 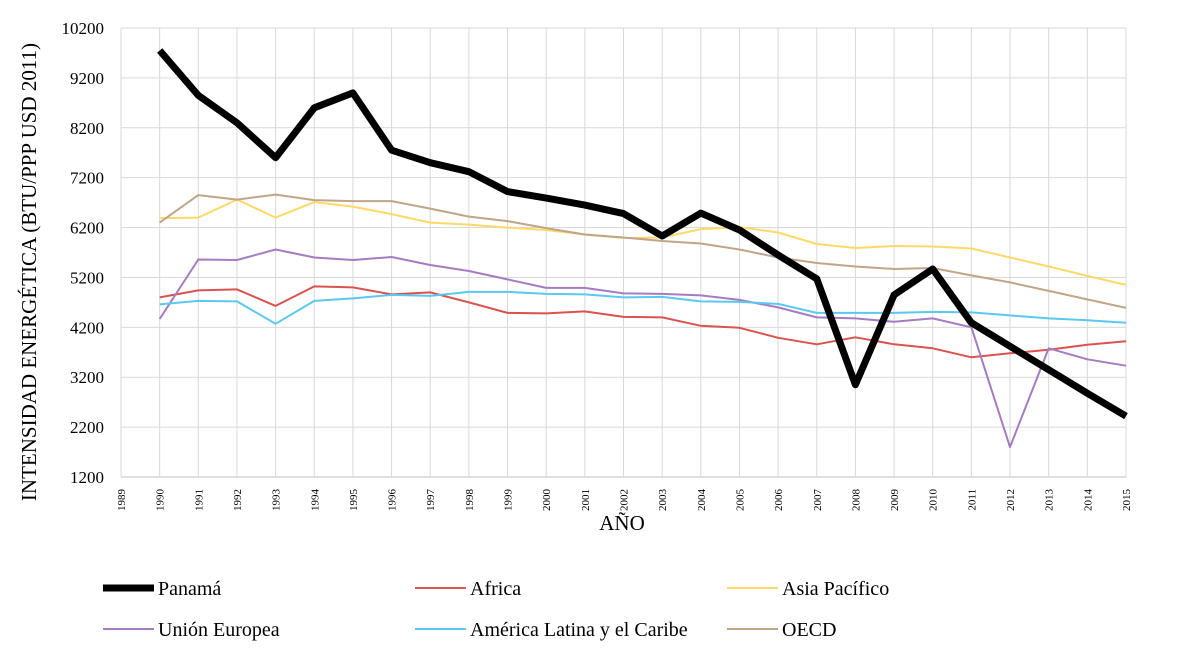 I want to click on legend-label-asia-pacifico: Asia Pacífico, so click(x=835, y=589).